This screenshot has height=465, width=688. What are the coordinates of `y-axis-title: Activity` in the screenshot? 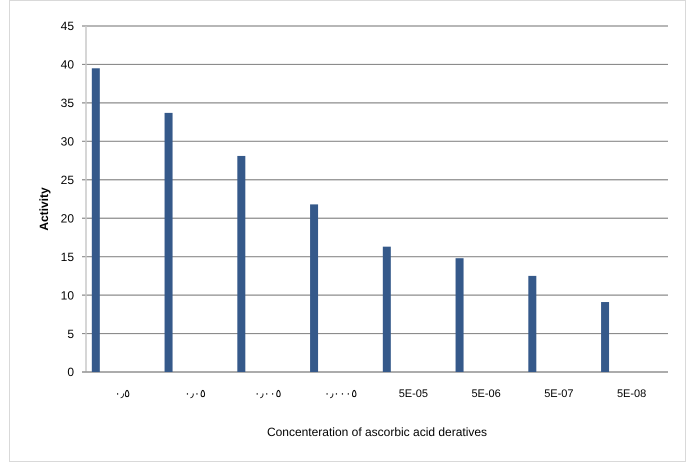 It's located at (44, 209).